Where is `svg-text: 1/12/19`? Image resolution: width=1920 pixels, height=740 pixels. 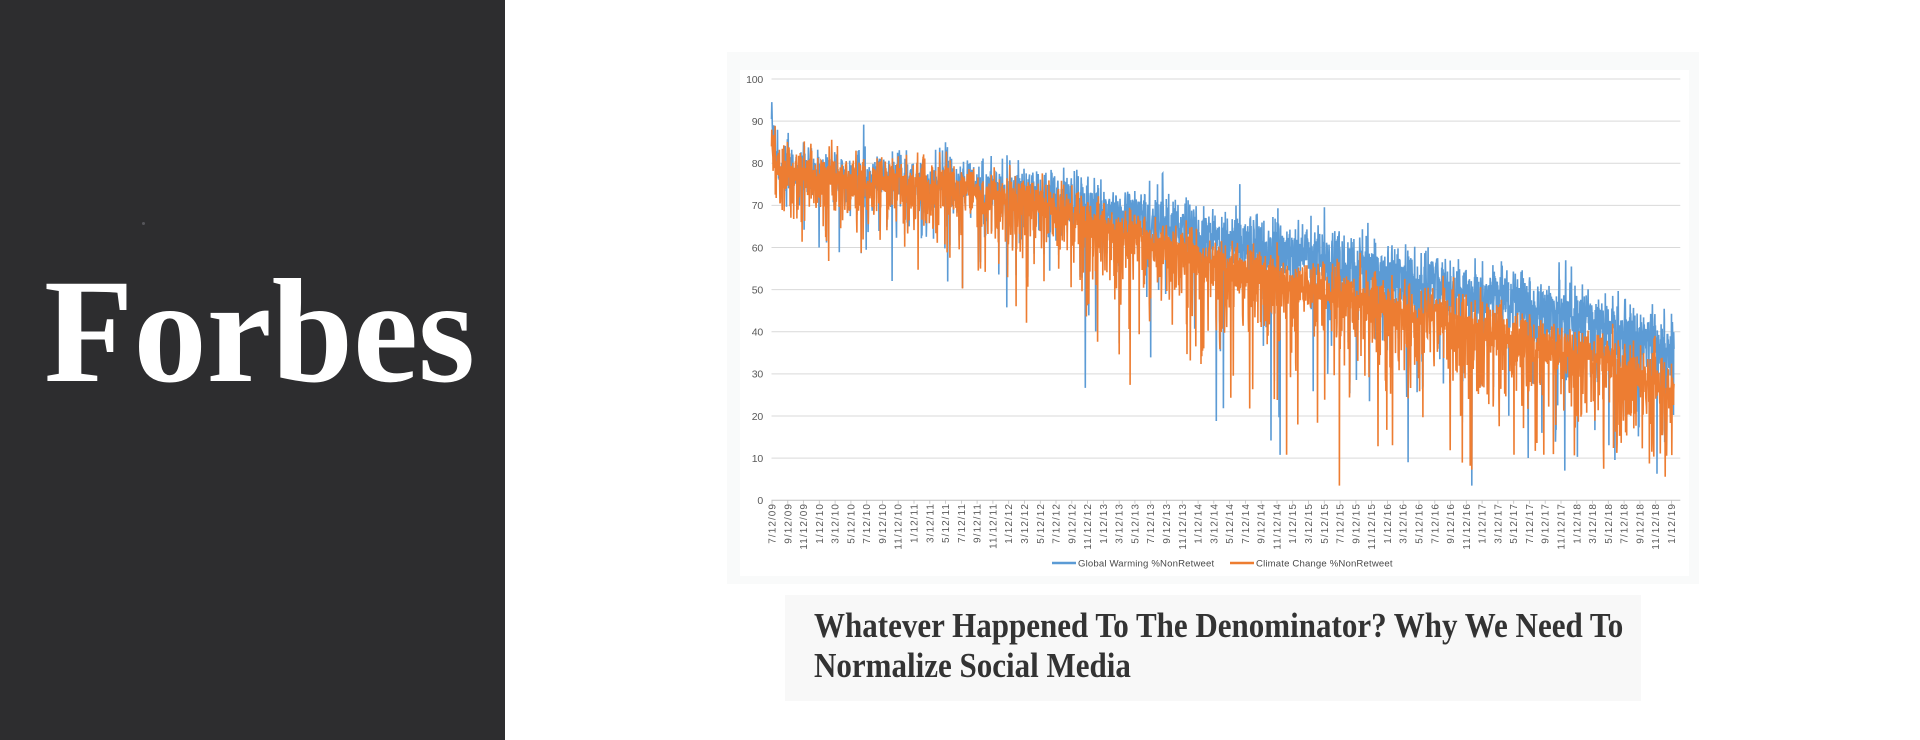
svg-text: 1/12/19 is located at coordinates (1672, 523).